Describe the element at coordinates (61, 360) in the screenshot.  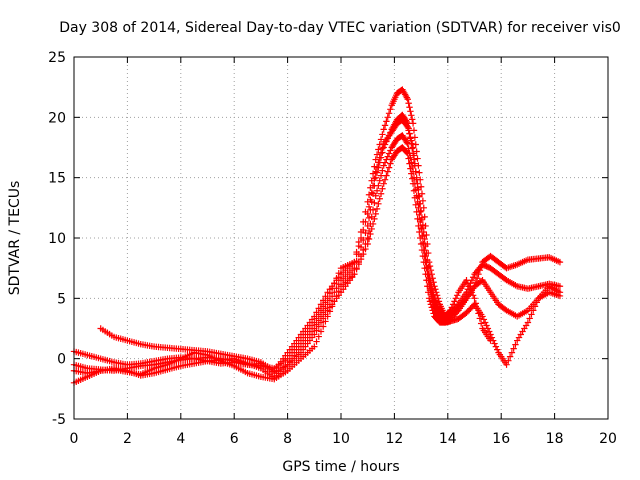
I see `y-tick-label: 0` at that location.